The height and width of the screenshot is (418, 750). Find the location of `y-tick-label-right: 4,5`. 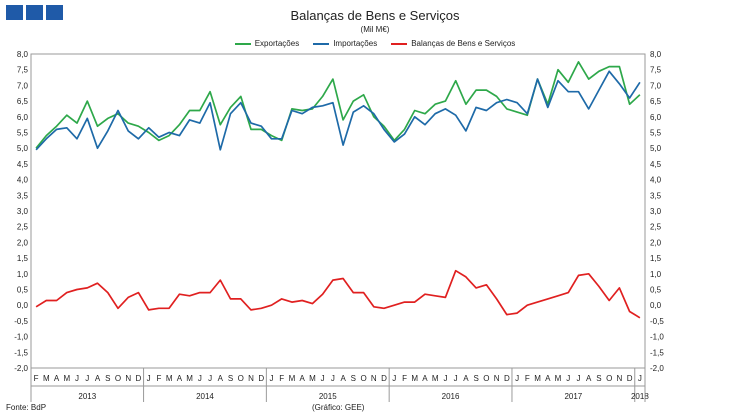

y-tick-label-right: 4,5 is located at coordinates (656, 164).